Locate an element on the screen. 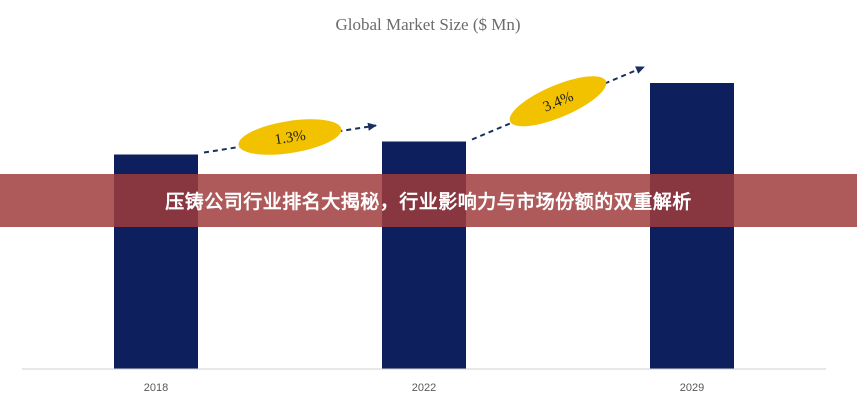 The width and height of the screenshot is (857, 400). growth-badge-2: 3.4% is located at coordinates (558, 101).